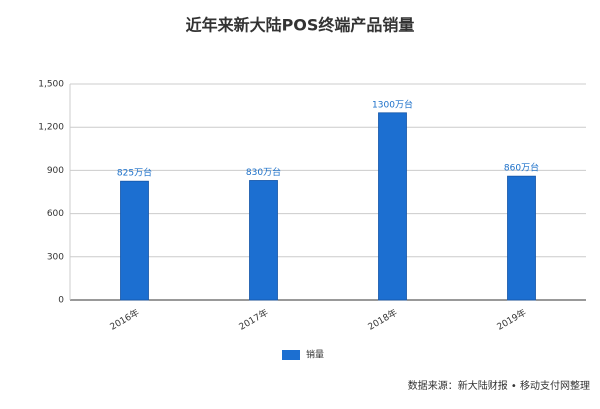 This screenshot has height=409, width=600. I want to click on data-label: 860万台, so click(521, 168).